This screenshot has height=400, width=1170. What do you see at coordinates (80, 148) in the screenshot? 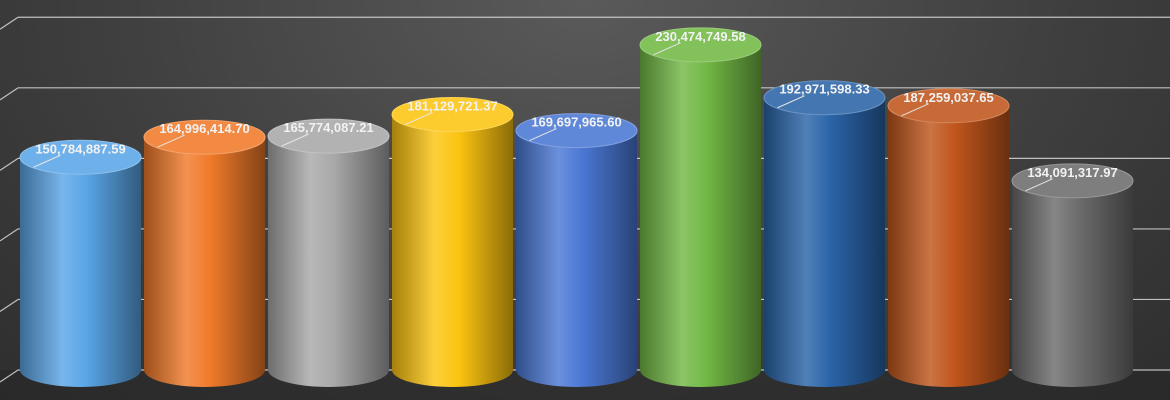
I see `data-label: 150,784,887.59` at bounding box center [80, 148].